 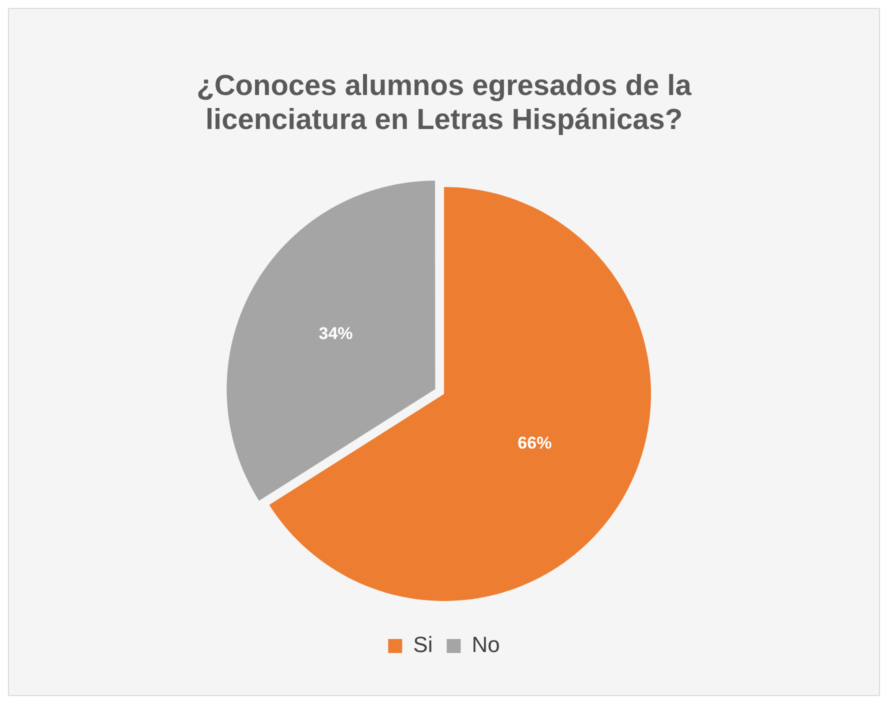 What do you see at coordinates (486, 645) in the screenshot?
I see `legend-label: No` at bounding box center [486, 645].